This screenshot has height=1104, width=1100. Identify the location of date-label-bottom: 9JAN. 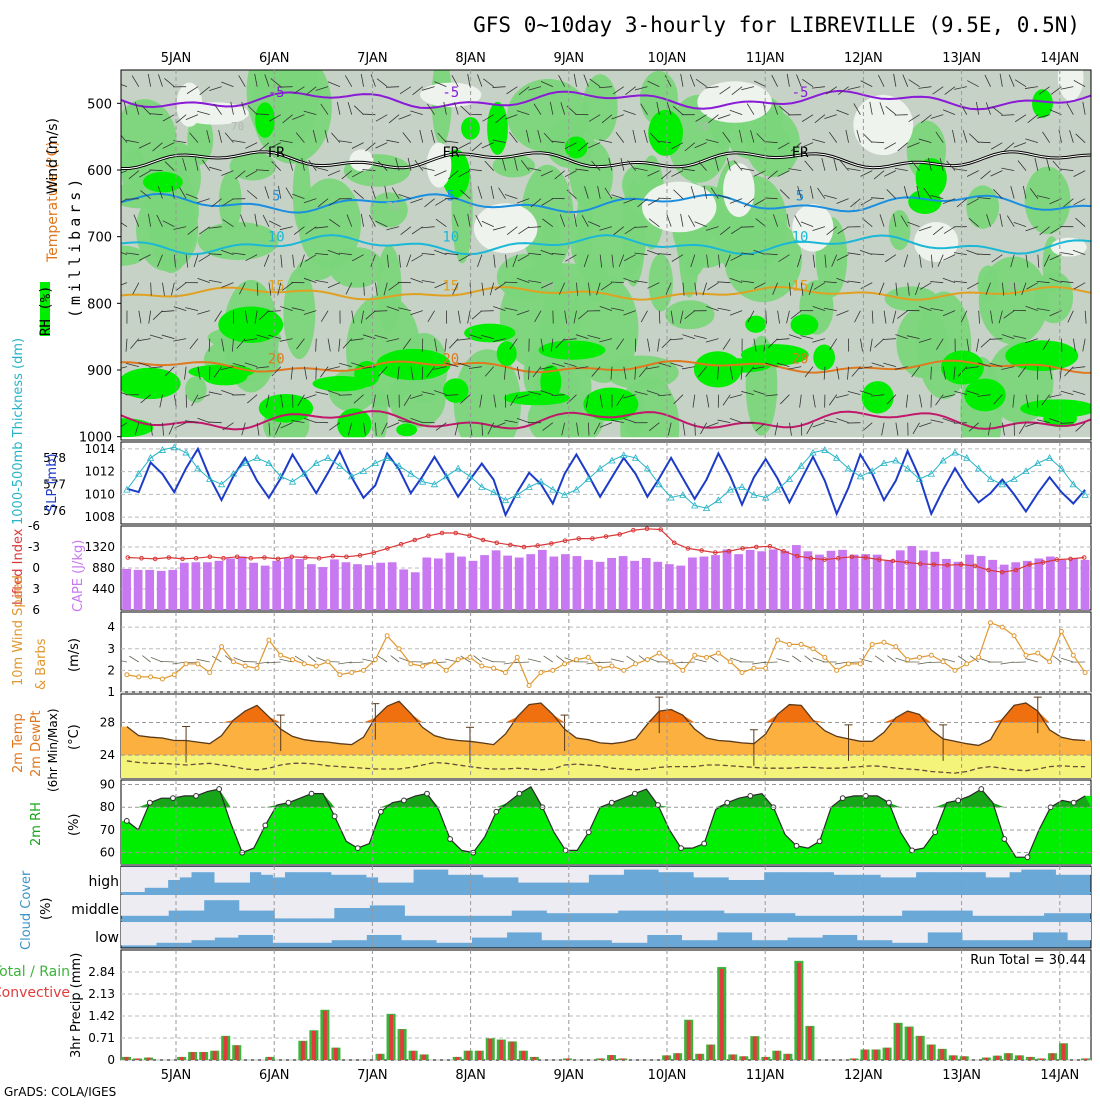
(569, 1075).